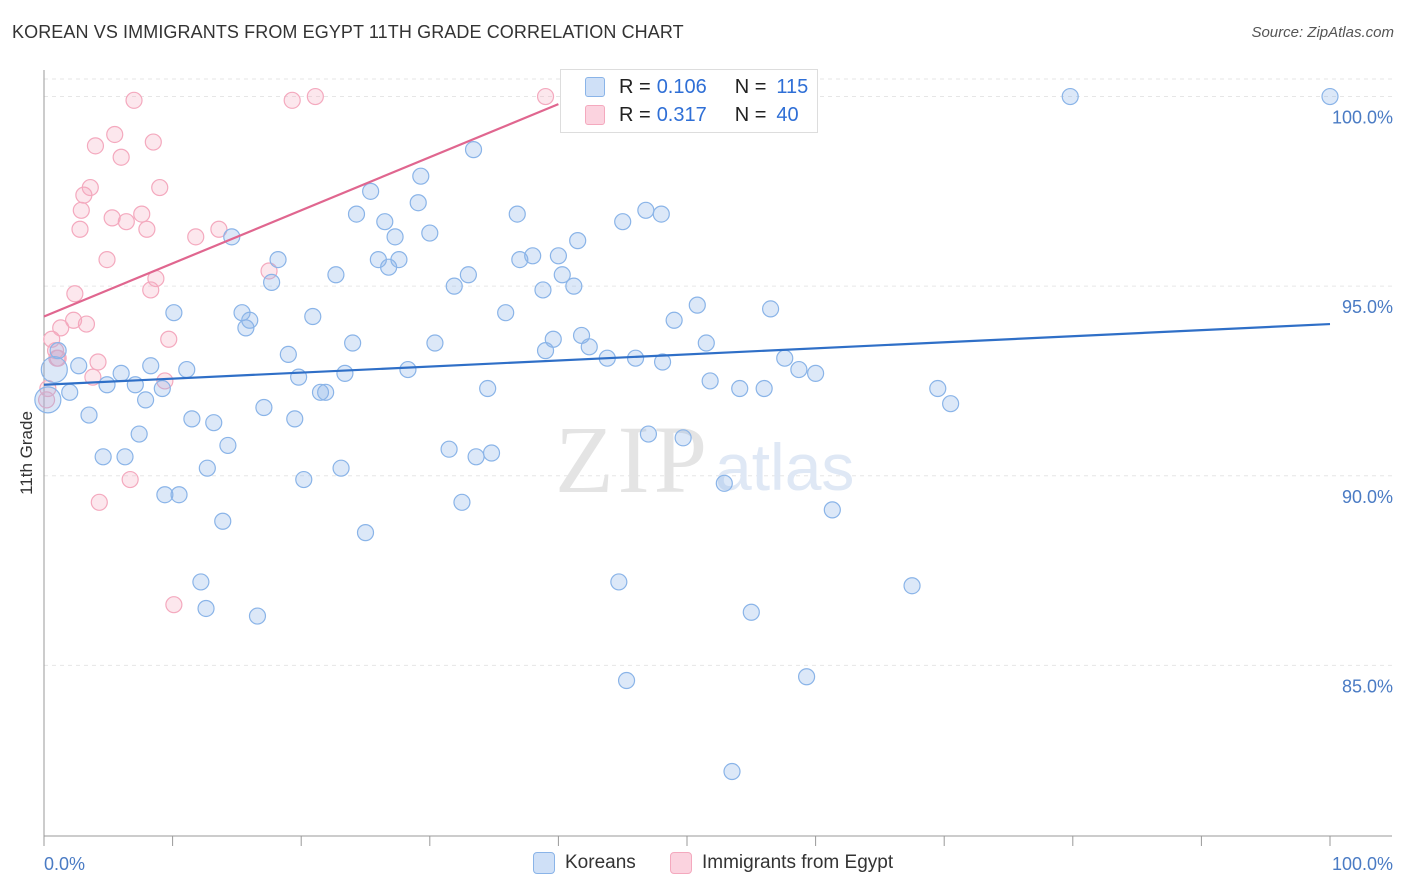  I want to click on series-legend-egypt: Immigrants from Egypt, so click(781, 863).